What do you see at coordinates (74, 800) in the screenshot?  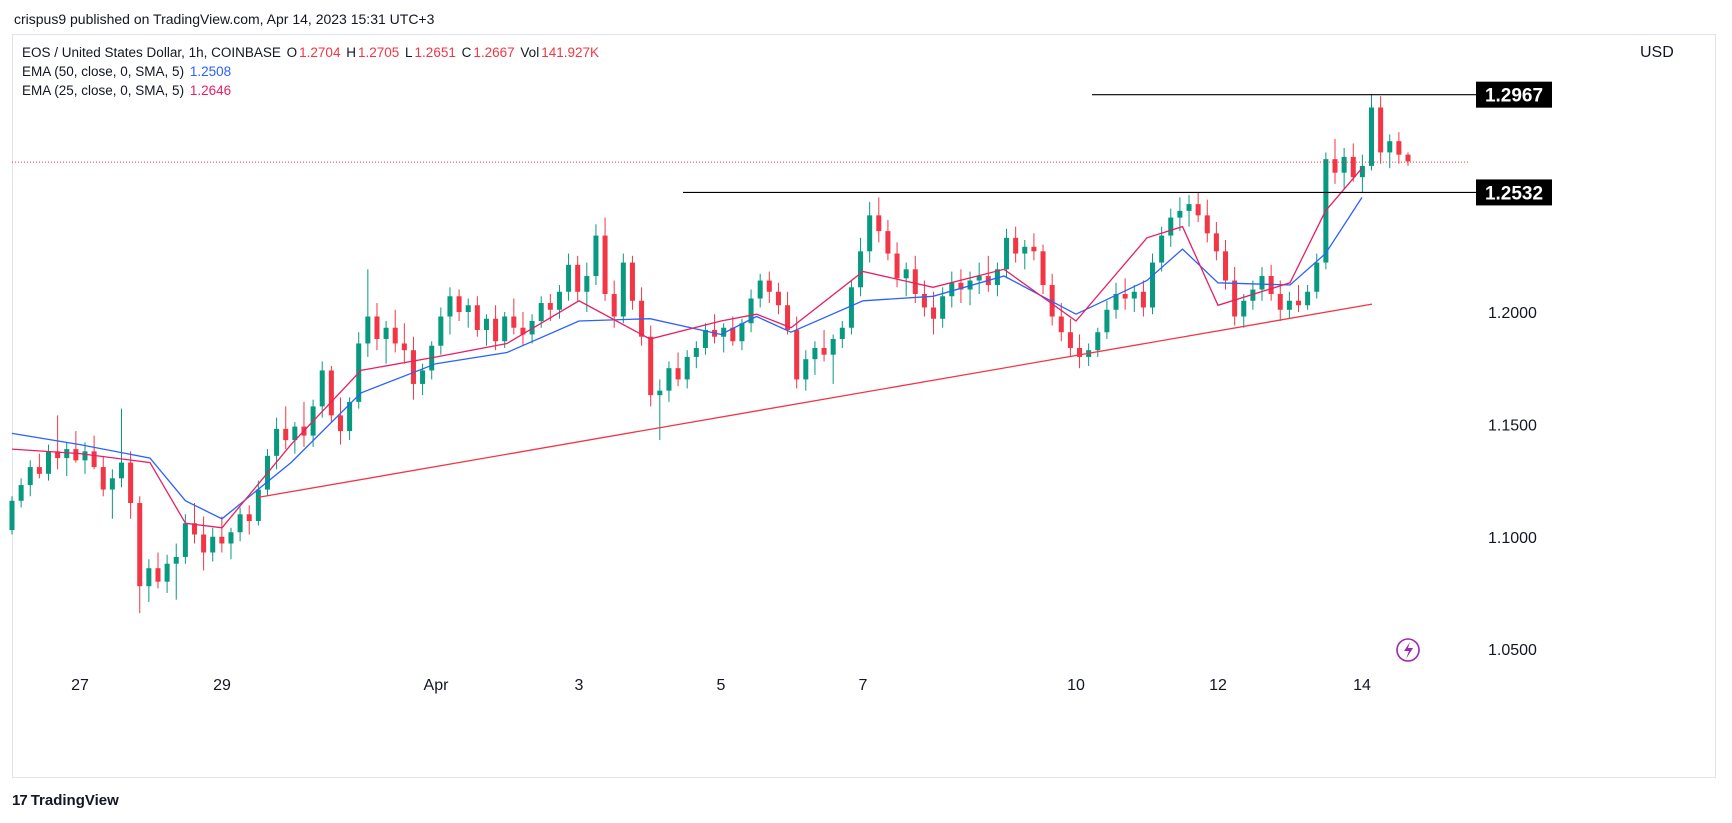 I see `tradingview-brand: TradingView` at bounding box center [74, 800].